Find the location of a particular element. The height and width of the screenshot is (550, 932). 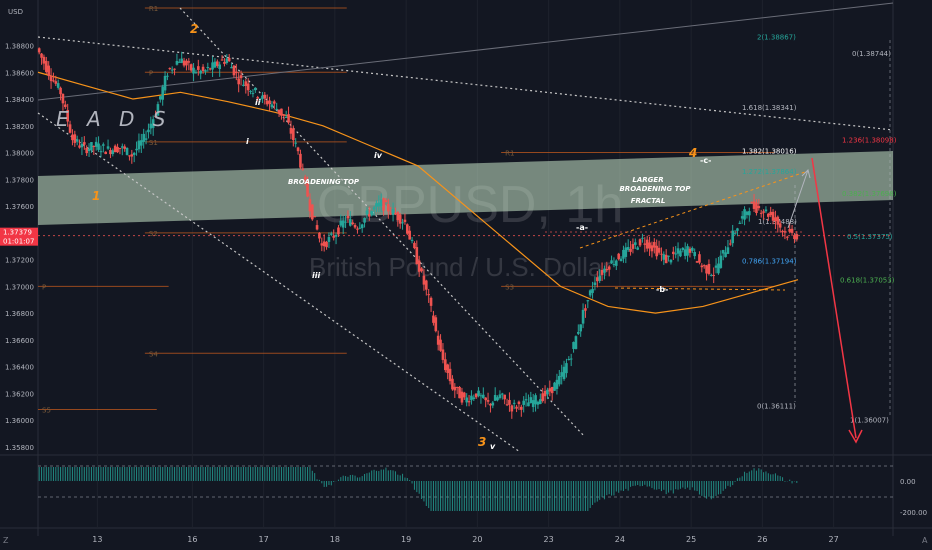

fib-level-label: 1.272(1.37864) is located at coordinates (769, 172).